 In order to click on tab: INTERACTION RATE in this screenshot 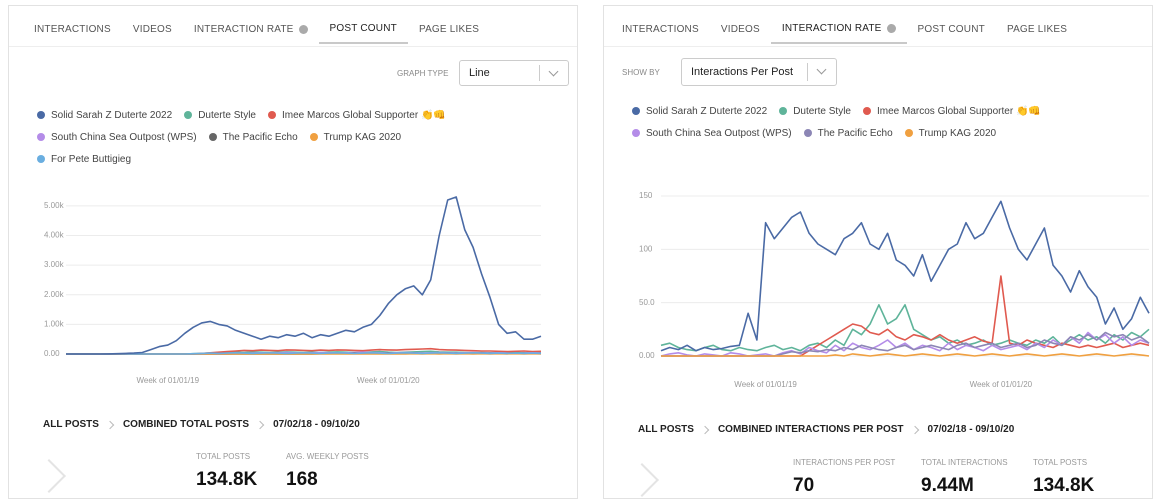, I will do `click(251, 29)`.